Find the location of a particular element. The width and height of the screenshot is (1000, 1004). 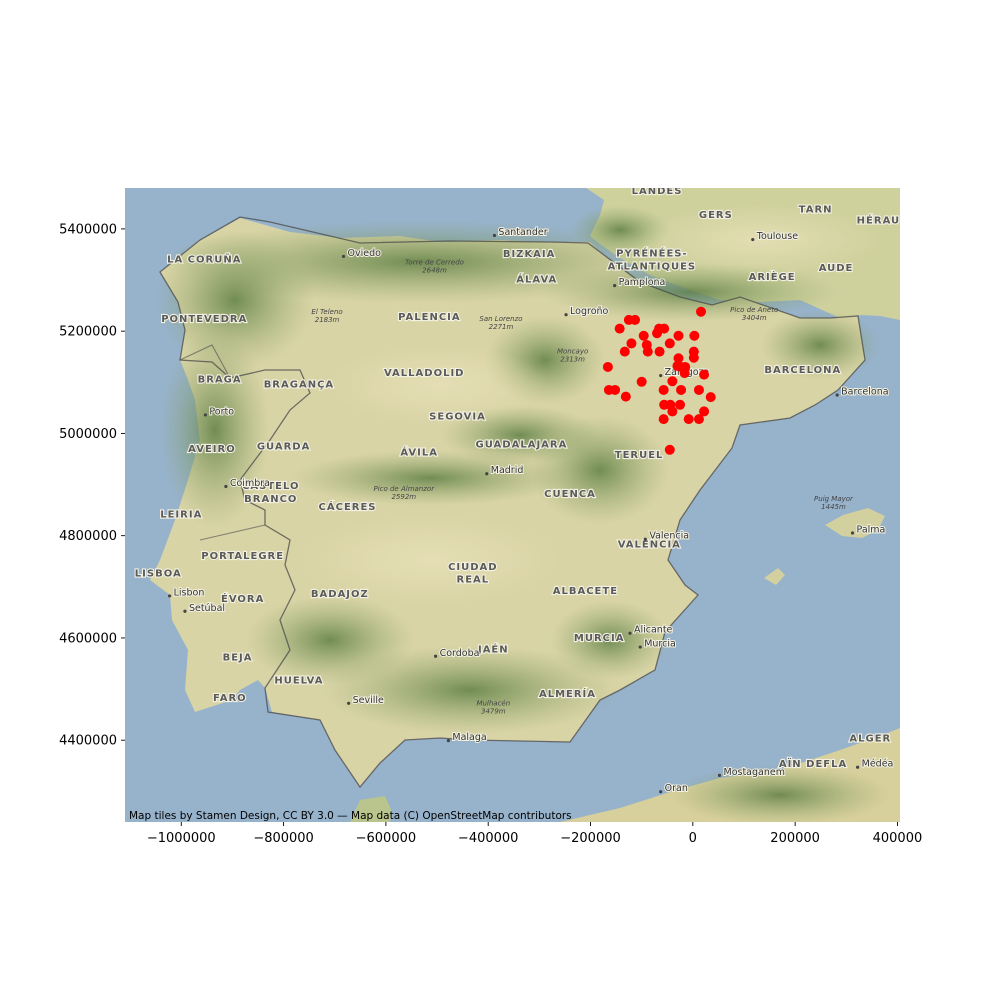

city-label-valencia: Valencia is located at coordinates (669, 536).